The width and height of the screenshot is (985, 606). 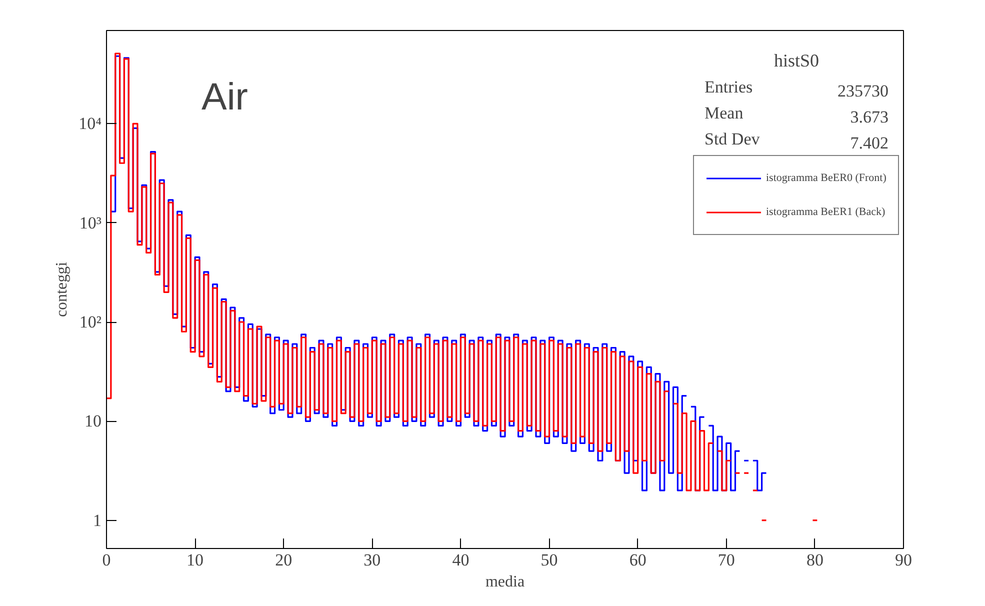 I want to click on x-tick-label: 70, so click(x=726, y=560).